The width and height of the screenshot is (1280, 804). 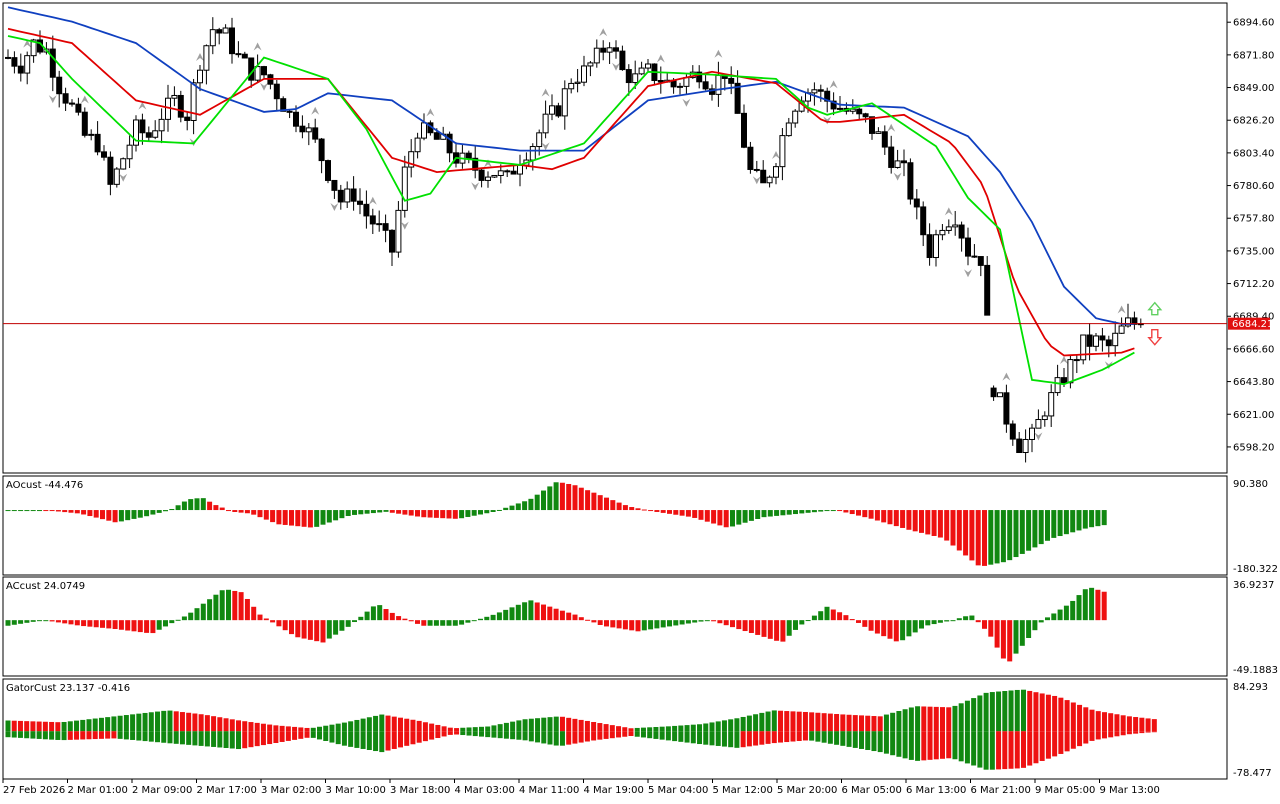 I want to click on gator-pane, so click(x=581, y=729).